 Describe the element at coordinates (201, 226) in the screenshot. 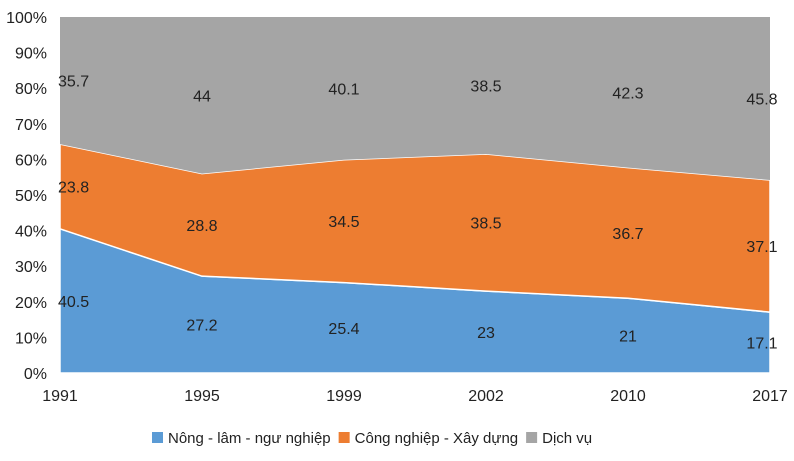

I see `data-label: 28.8` at that location.